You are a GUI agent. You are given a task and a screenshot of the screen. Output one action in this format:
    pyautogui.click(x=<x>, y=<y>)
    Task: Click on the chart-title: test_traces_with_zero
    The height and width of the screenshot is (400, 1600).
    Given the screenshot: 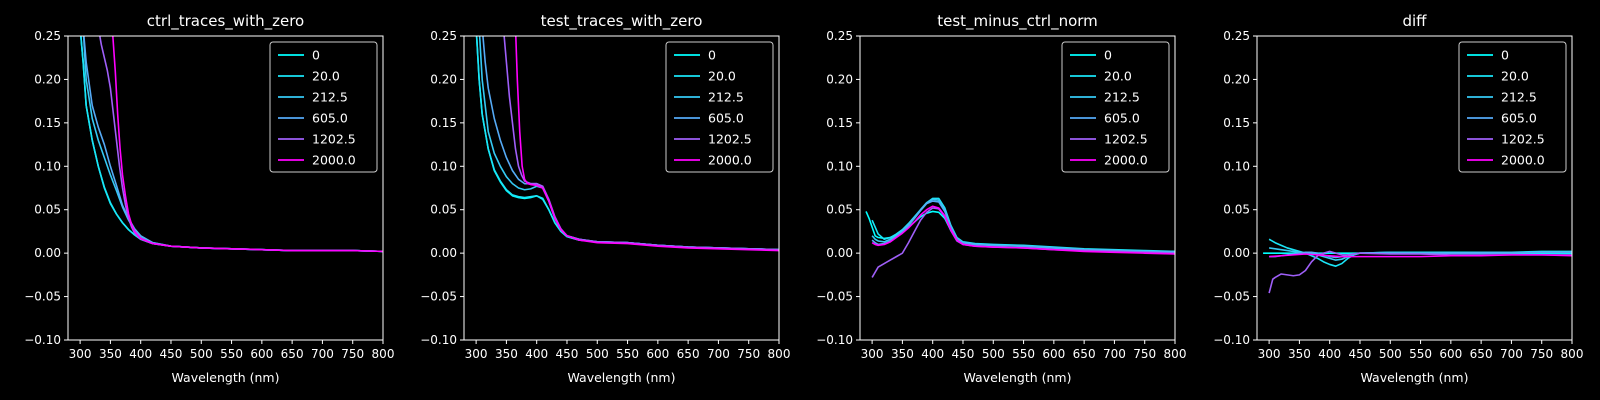 What is the action you would take?
    pyautogui.click(x=622, y=21)
    